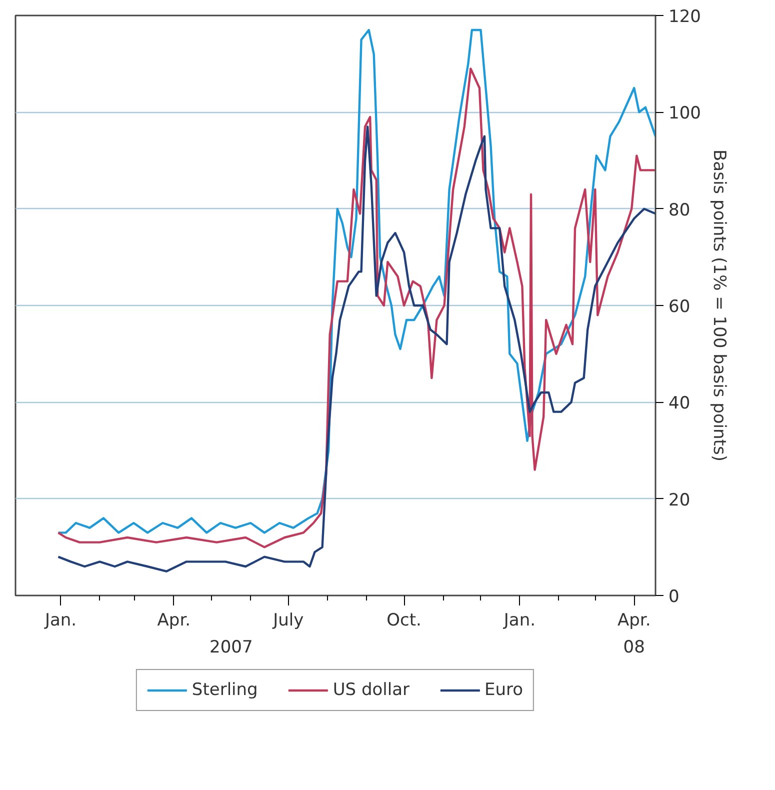  Describe the element at coordinates (679, 404) in the screenshot. I see `y-tick-label: 40` at that location.